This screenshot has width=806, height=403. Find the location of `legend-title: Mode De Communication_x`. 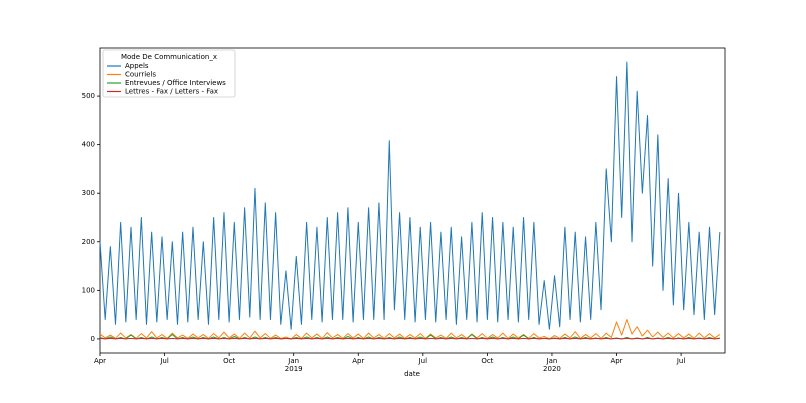

legend-title: Mode De Communication_x is located at coordinates (169, 57).